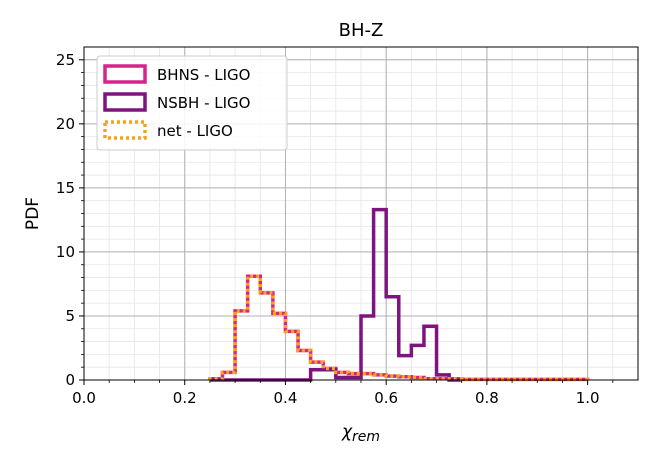 Image resolution: width=664 pixels, height=465 pixels. What do you see at coordinates (125, 102) in the screenshot?
I see `legend-swatch-nsbh` at bounding box center [125, 102].